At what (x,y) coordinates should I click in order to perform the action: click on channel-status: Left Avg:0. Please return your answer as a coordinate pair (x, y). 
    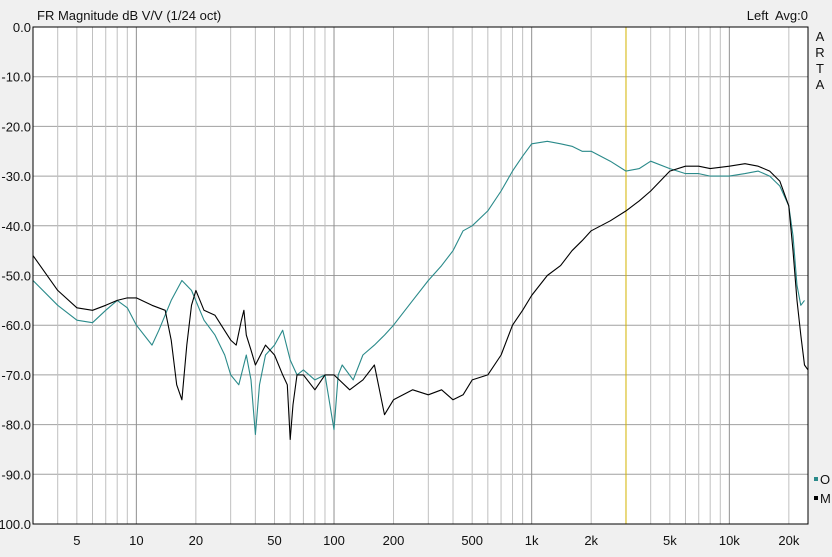
    Looking at the image, I should click on (777, 15).